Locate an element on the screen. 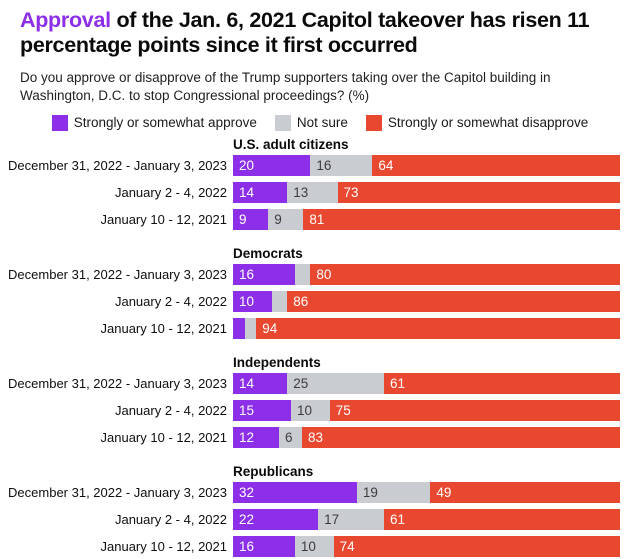 This screenshot has height=559, width=634. segment-value-label: 83 is located at coordinates (315, 437).